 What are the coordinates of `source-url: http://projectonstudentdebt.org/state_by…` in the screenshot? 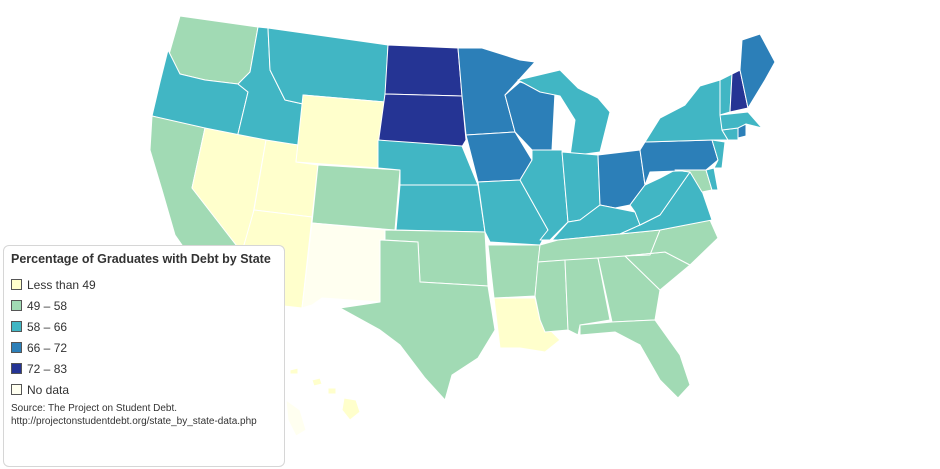 It's located at (134, 421).